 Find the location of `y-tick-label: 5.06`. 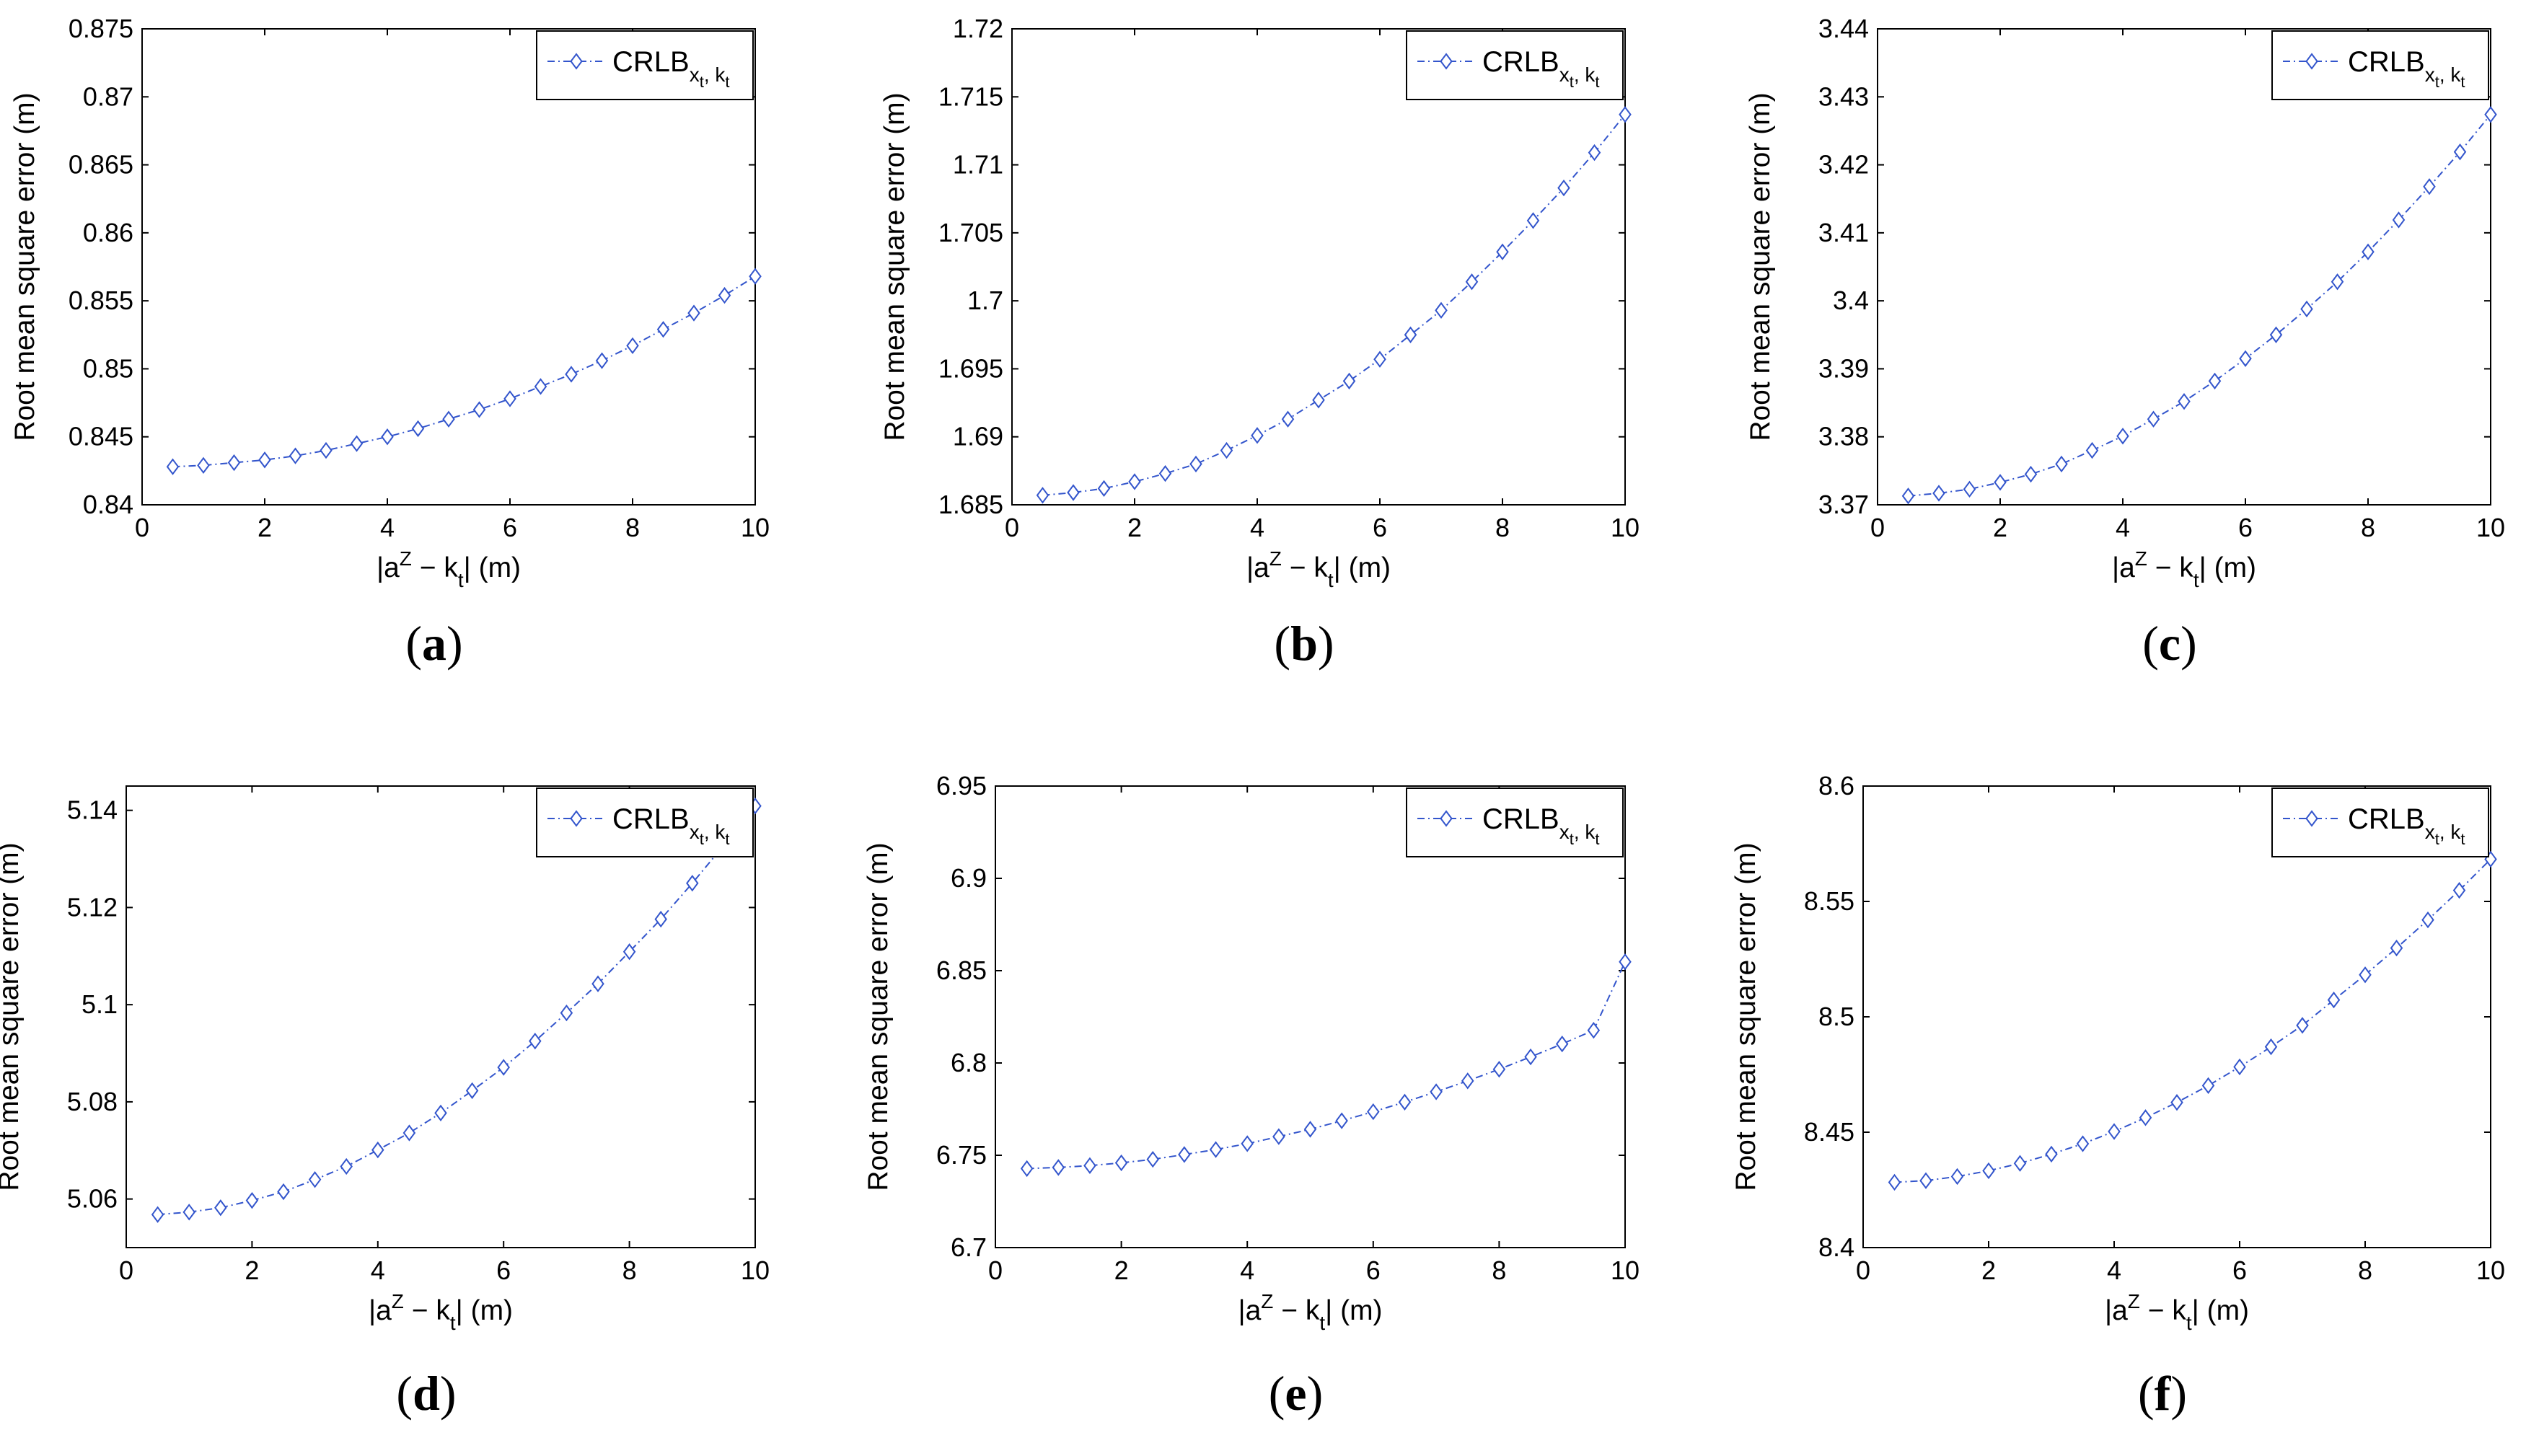

y-tick-label: 5.06 is located at coordinates (92, 1199).